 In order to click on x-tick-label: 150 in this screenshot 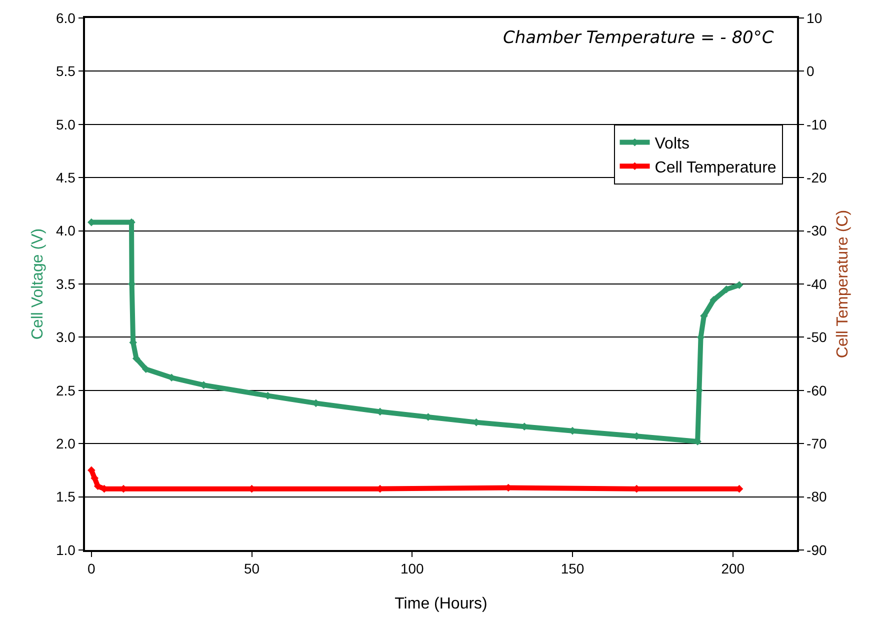, I will do `click(572, 568)`.